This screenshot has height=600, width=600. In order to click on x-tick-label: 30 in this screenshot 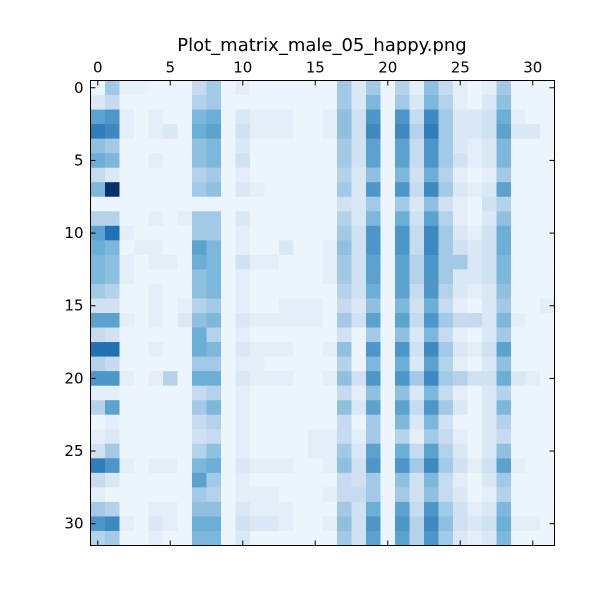, I will do `click(532, 68)`.